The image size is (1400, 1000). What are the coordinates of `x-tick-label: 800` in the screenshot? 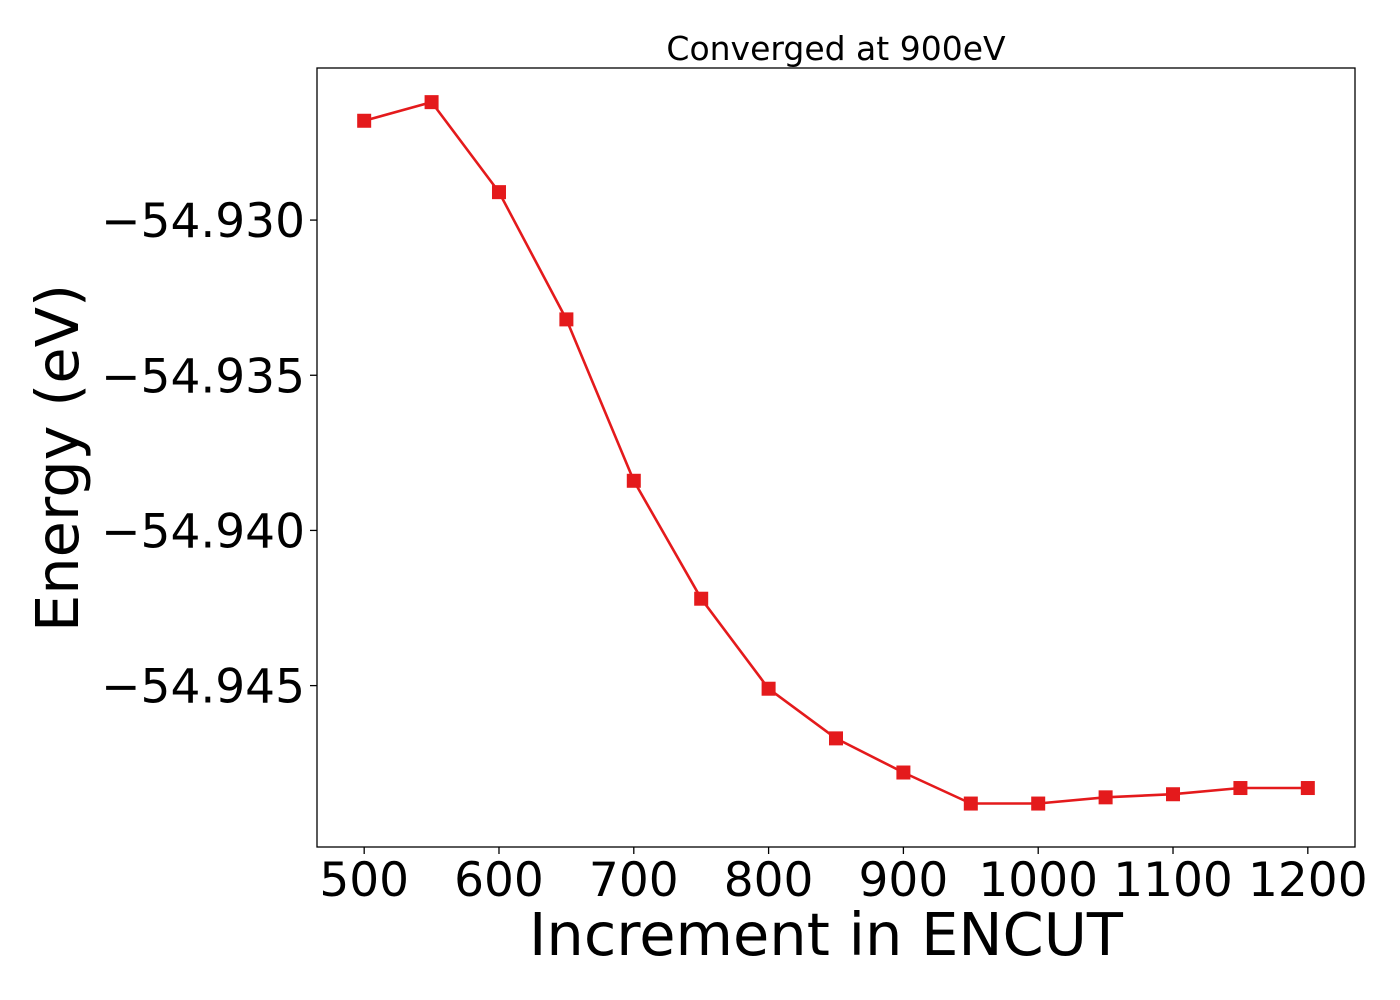 It's located at (769, 880).